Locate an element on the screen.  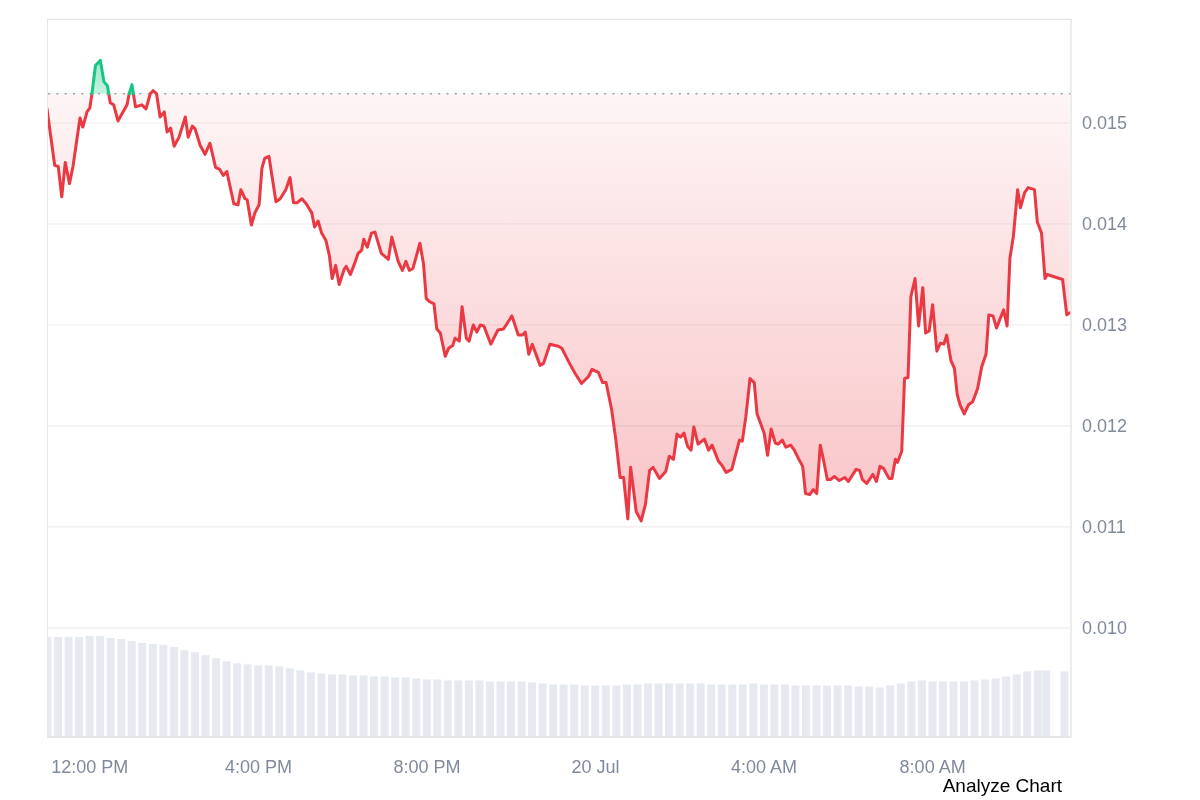
y-tick-label: 0.015 is located at coordinates (1105, 123).